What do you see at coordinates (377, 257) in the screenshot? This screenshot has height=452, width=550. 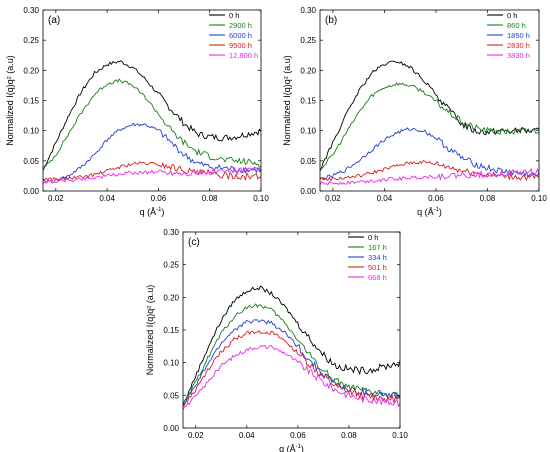 I see `legend-label: 334 h` at bounding box center [377, 257].